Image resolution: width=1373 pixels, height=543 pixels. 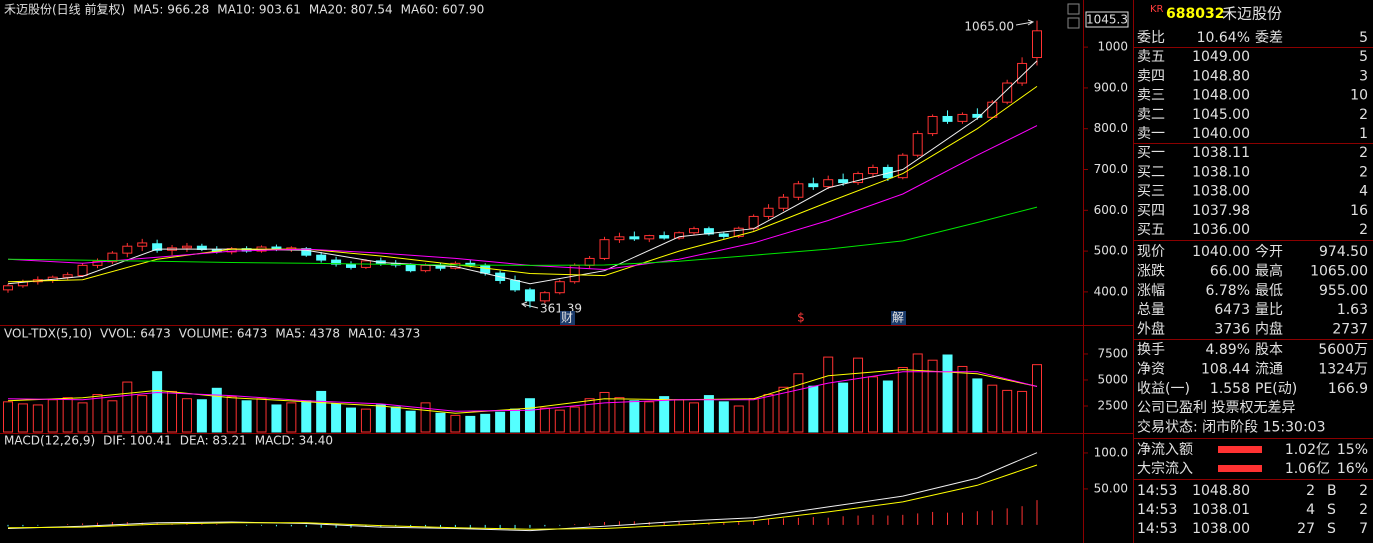 I want to click on stats-cell: 外盘, so click(x=1151, y=329).